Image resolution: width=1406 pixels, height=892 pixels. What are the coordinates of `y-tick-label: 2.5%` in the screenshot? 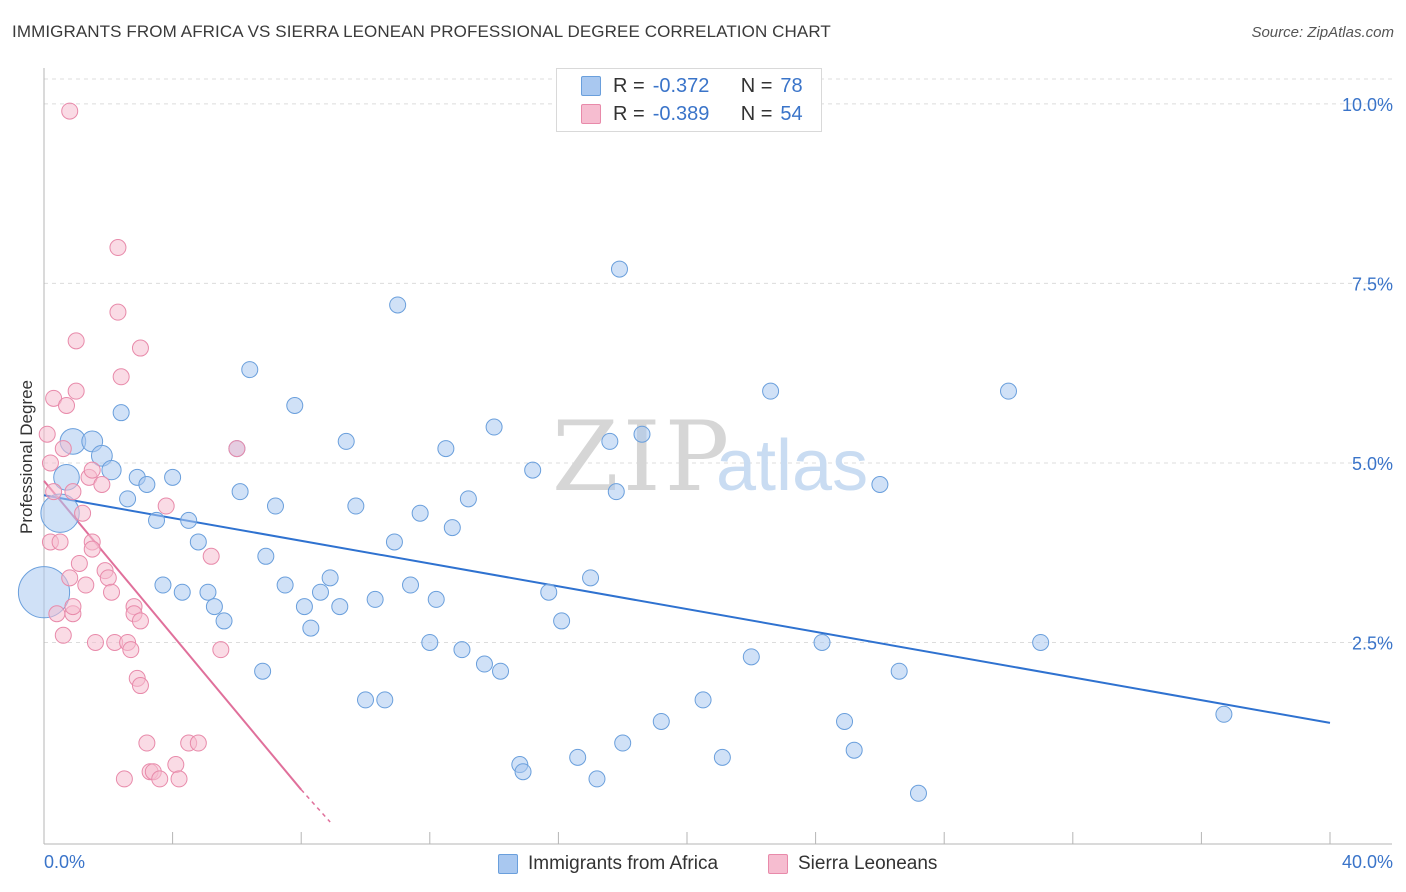 It's located at (1372, 643).